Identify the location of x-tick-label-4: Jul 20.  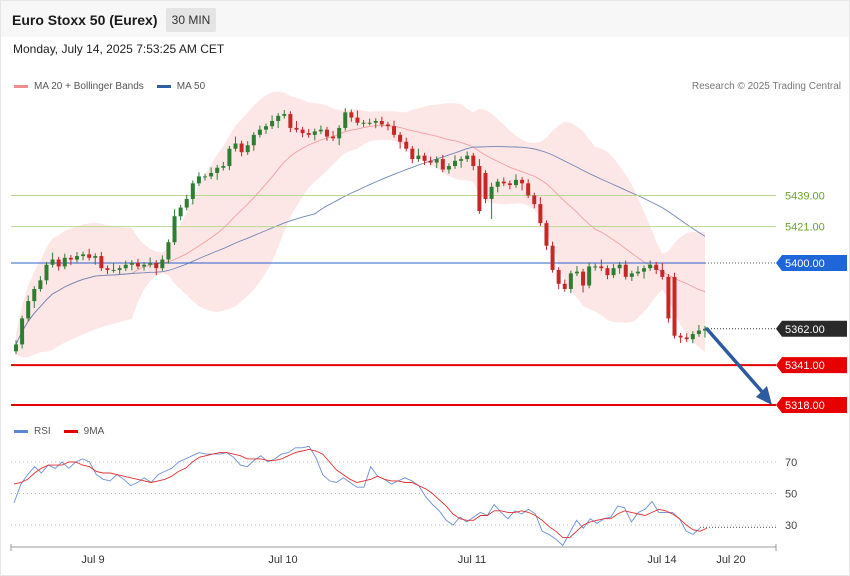
(730, 560).